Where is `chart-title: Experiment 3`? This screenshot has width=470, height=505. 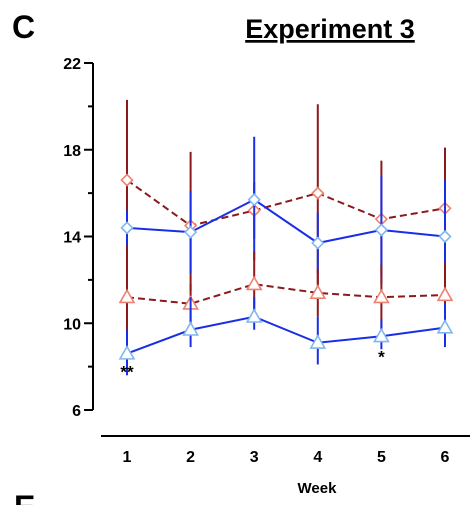 chart-title: Experiment 3 is located at coordinates (330, 29).